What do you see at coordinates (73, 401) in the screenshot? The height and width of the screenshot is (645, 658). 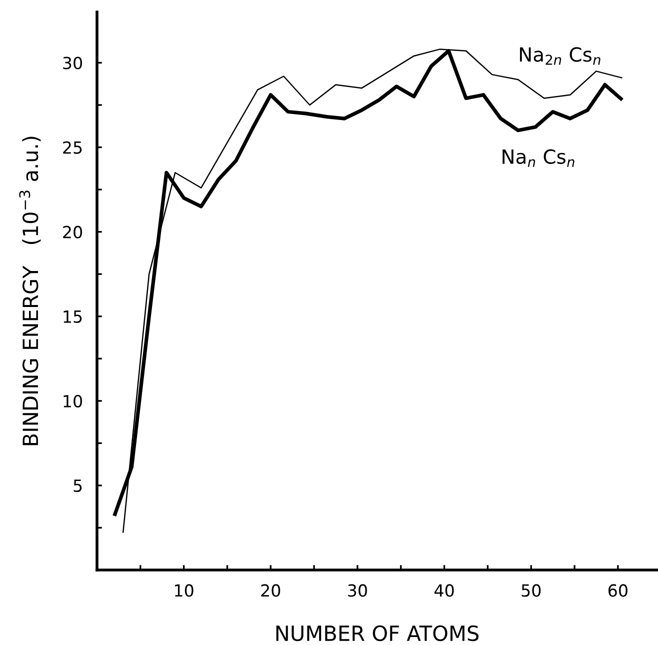 I see `y-tick-label: 10` at bounding box center [73, 401].